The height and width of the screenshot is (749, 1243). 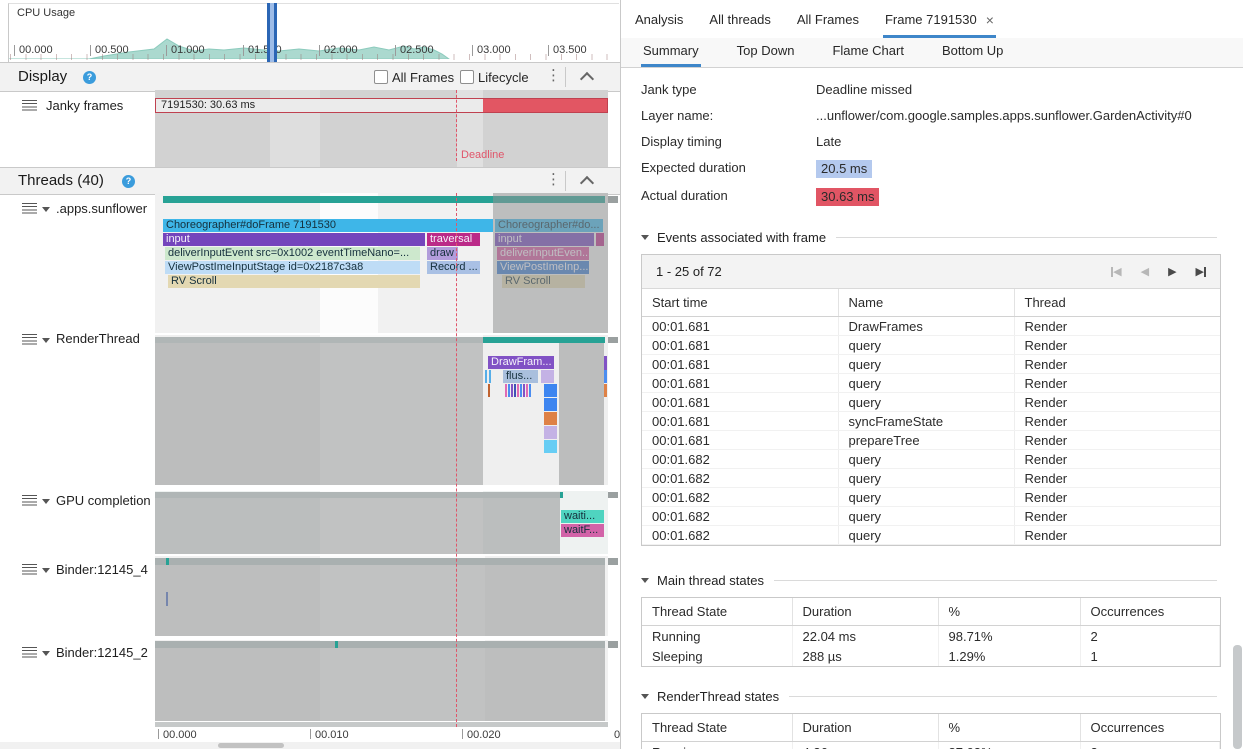 What do you see at coordinates (929, 237) in the screenshot?
I see `events-section-header: Events associated with frame` at bounding box center [929, 237].